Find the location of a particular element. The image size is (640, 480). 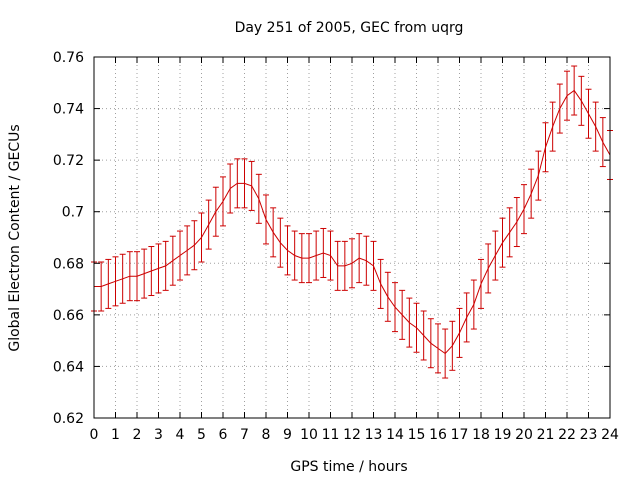

x-tick-label: 4 is located at coordinates (180, 435).